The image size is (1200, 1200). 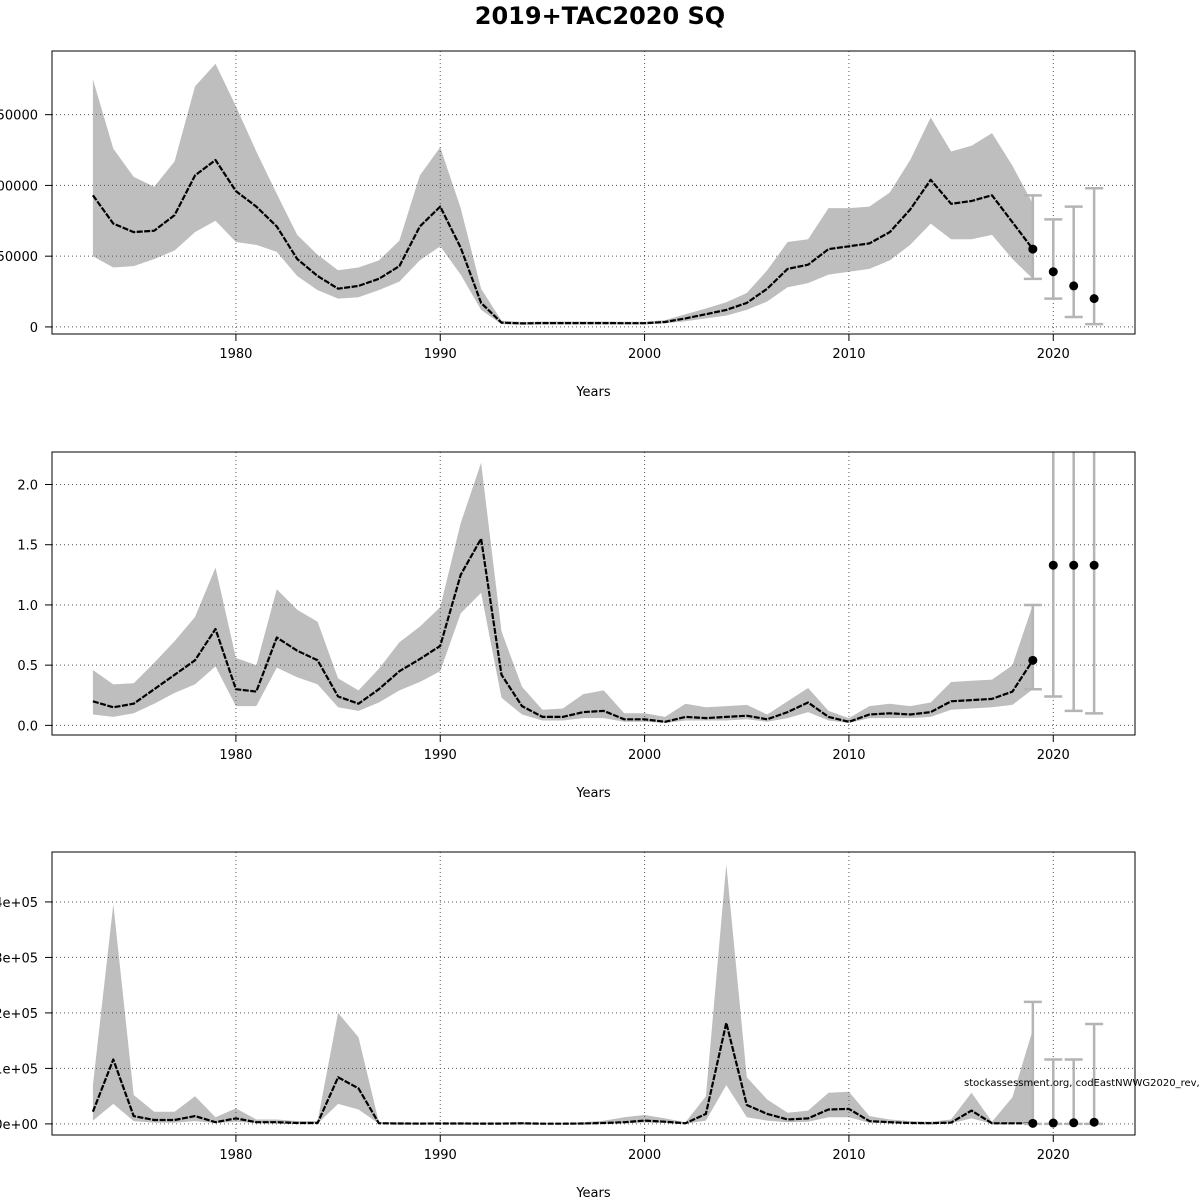 I want to click on figure-title: 2019+TAC2020 SQ, so click(x=600, y=16).